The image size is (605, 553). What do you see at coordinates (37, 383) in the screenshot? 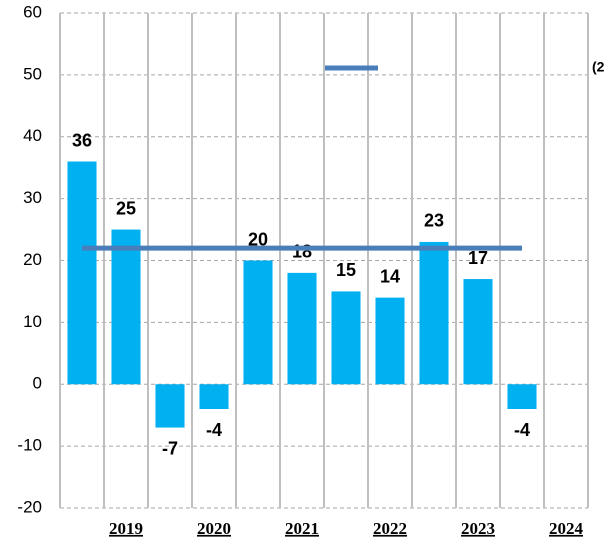
I see `y-tick-label: 0` at bounding box center [37, 383].